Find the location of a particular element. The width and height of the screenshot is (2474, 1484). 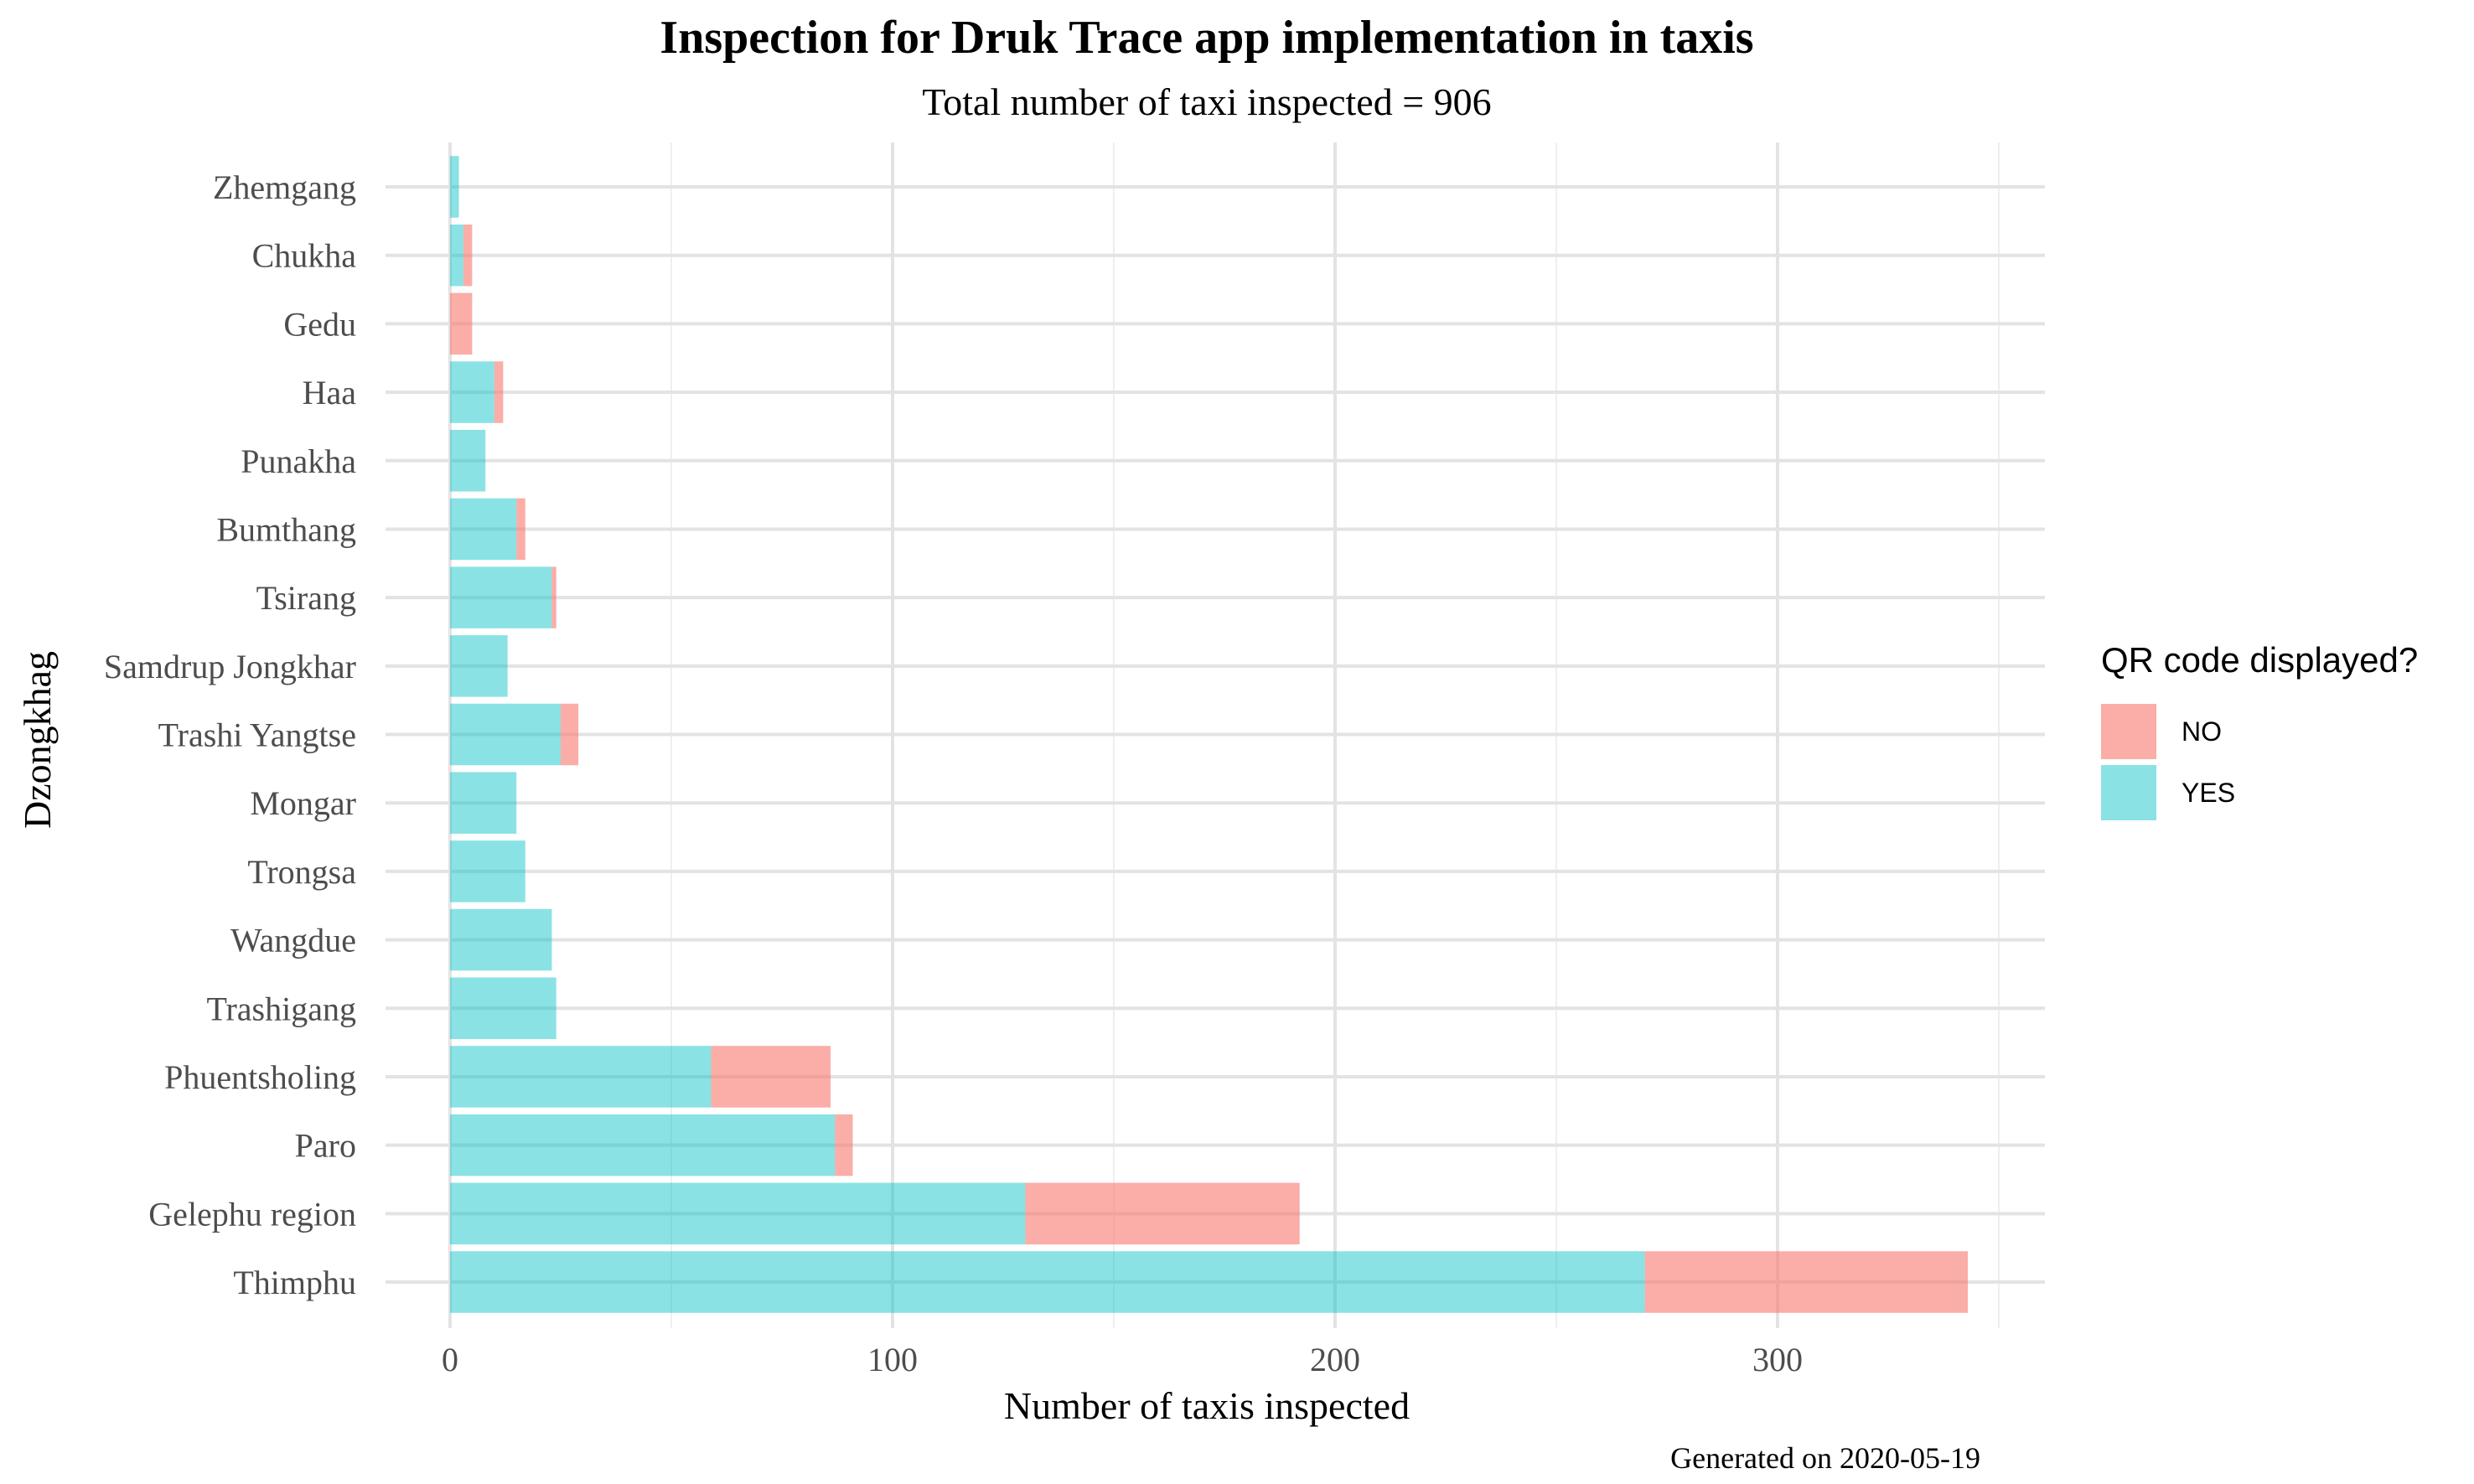

y-tick-label: Bumthang is located at coordinates (286, 529).